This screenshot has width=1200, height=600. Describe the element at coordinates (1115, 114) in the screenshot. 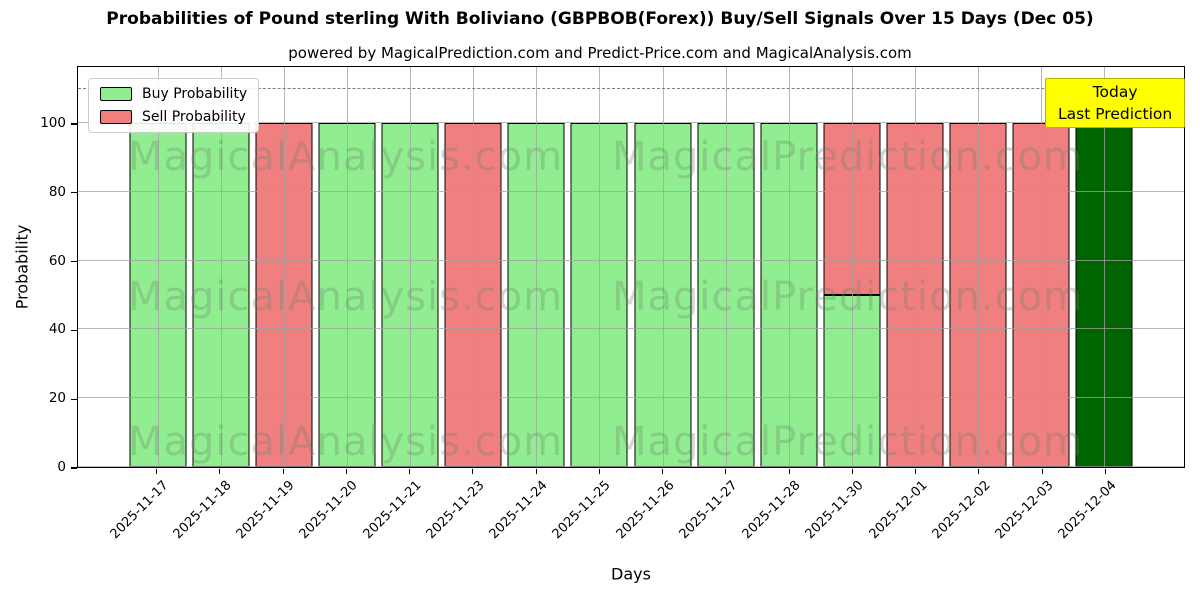

I see `annotation-line: Last Prediction` at that location.